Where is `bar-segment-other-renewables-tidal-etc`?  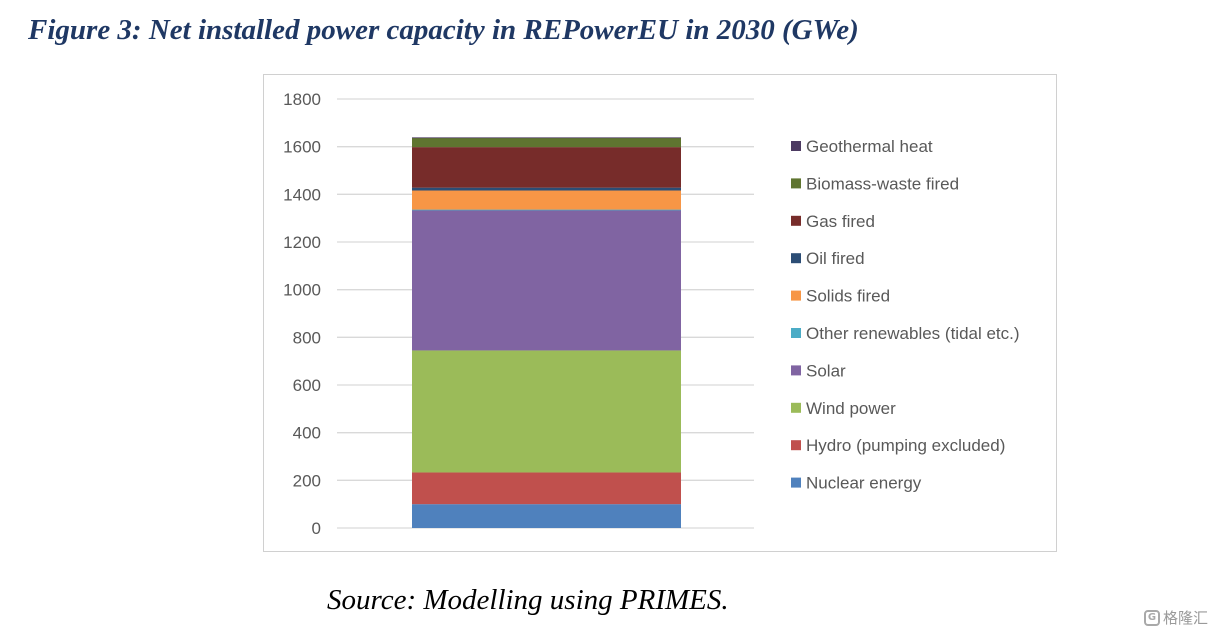 bar-segment-other-renewables-tidal-etc is located at coordinates (546, 210).